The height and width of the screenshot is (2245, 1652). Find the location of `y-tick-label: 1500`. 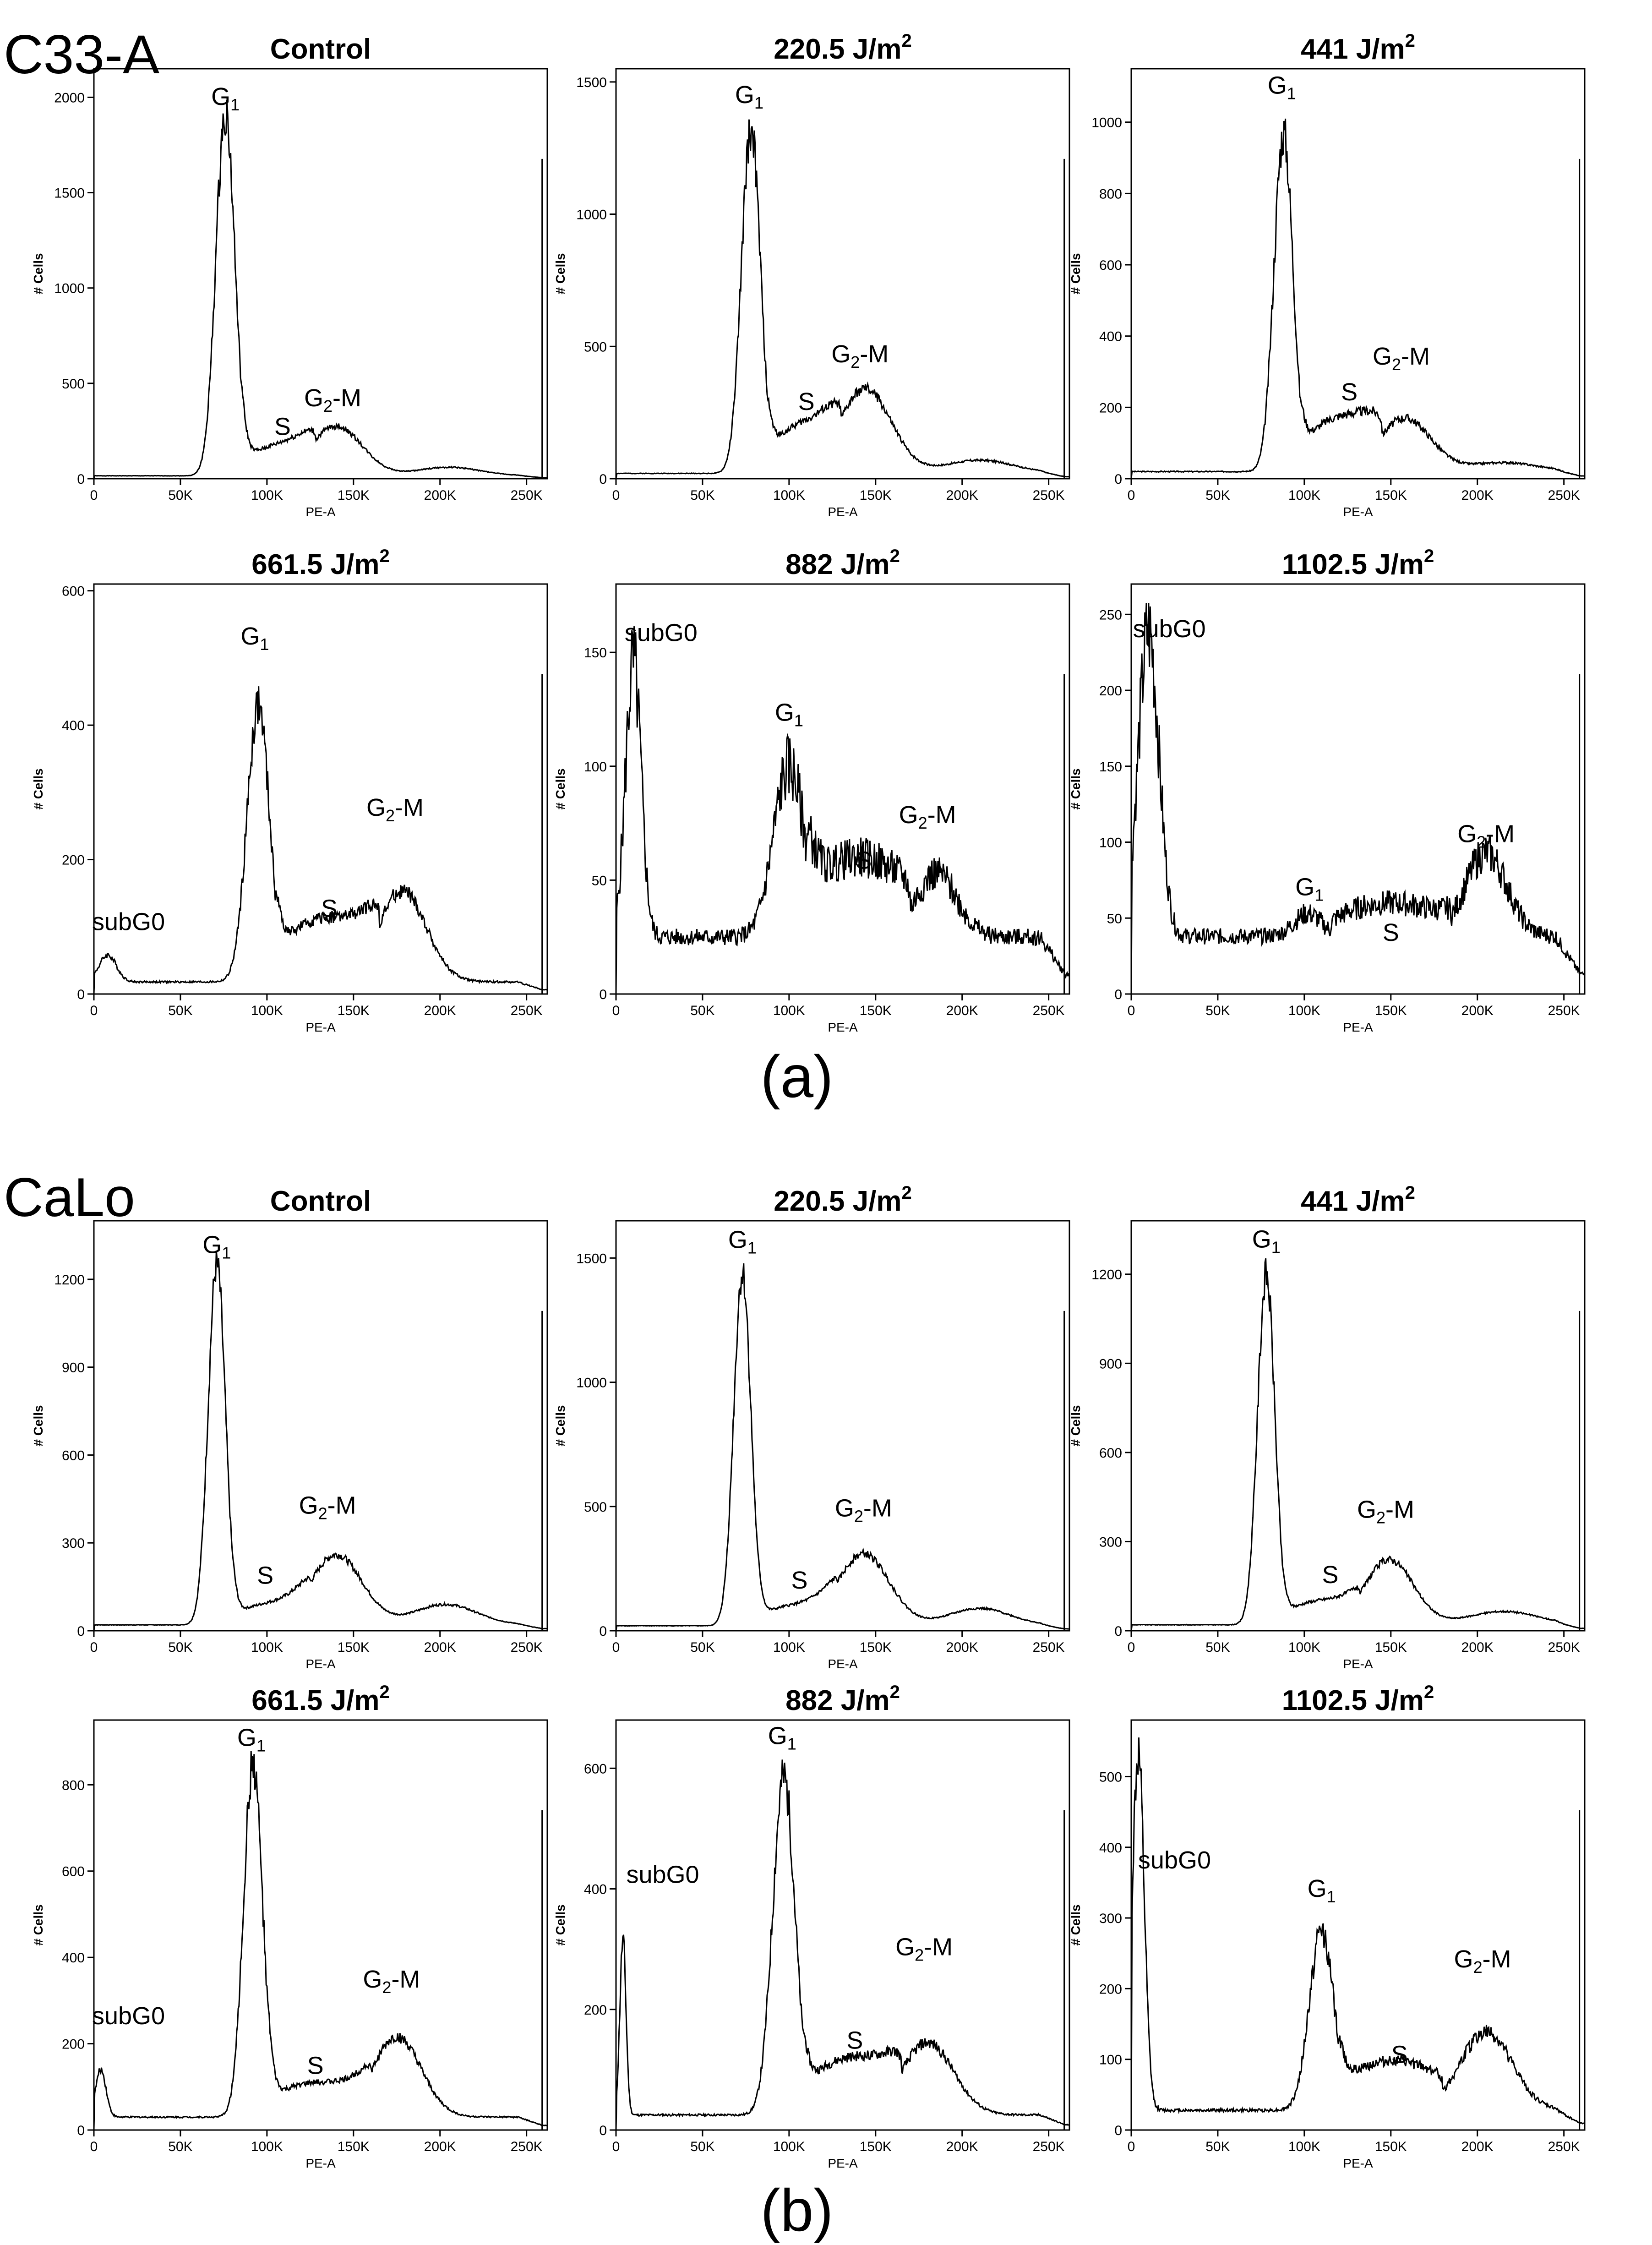

y-tick-label: 1500 is located at coordinates (591, 82).